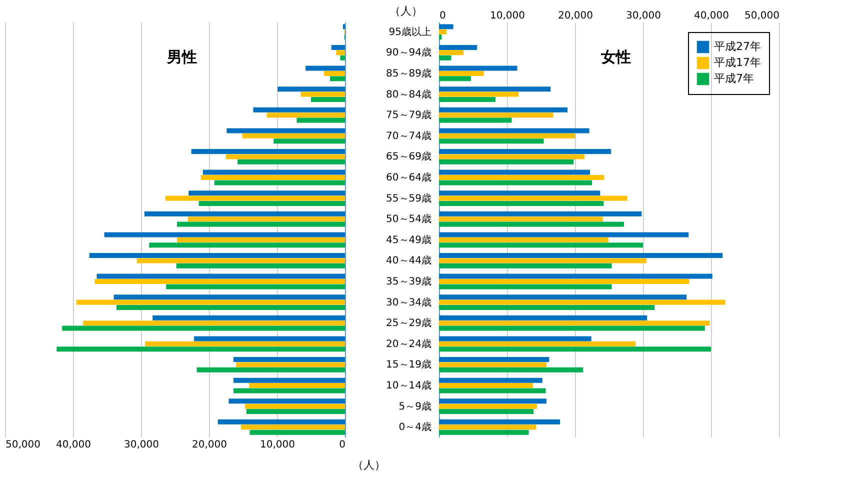 This screenshot has width=858, height=480. Describe the element at coordinates (734, 78) in the screenshot. I see `legend-label: 平成7年` at that location.